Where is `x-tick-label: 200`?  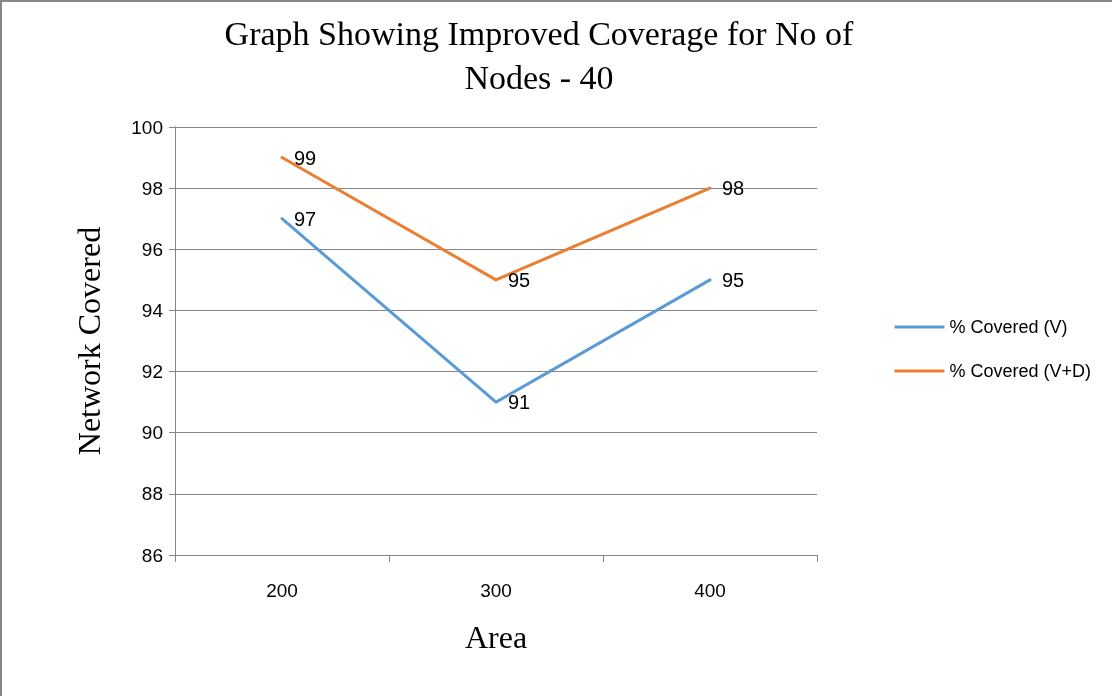
x-tick-label: 200 is located at coordinates (282, 590).